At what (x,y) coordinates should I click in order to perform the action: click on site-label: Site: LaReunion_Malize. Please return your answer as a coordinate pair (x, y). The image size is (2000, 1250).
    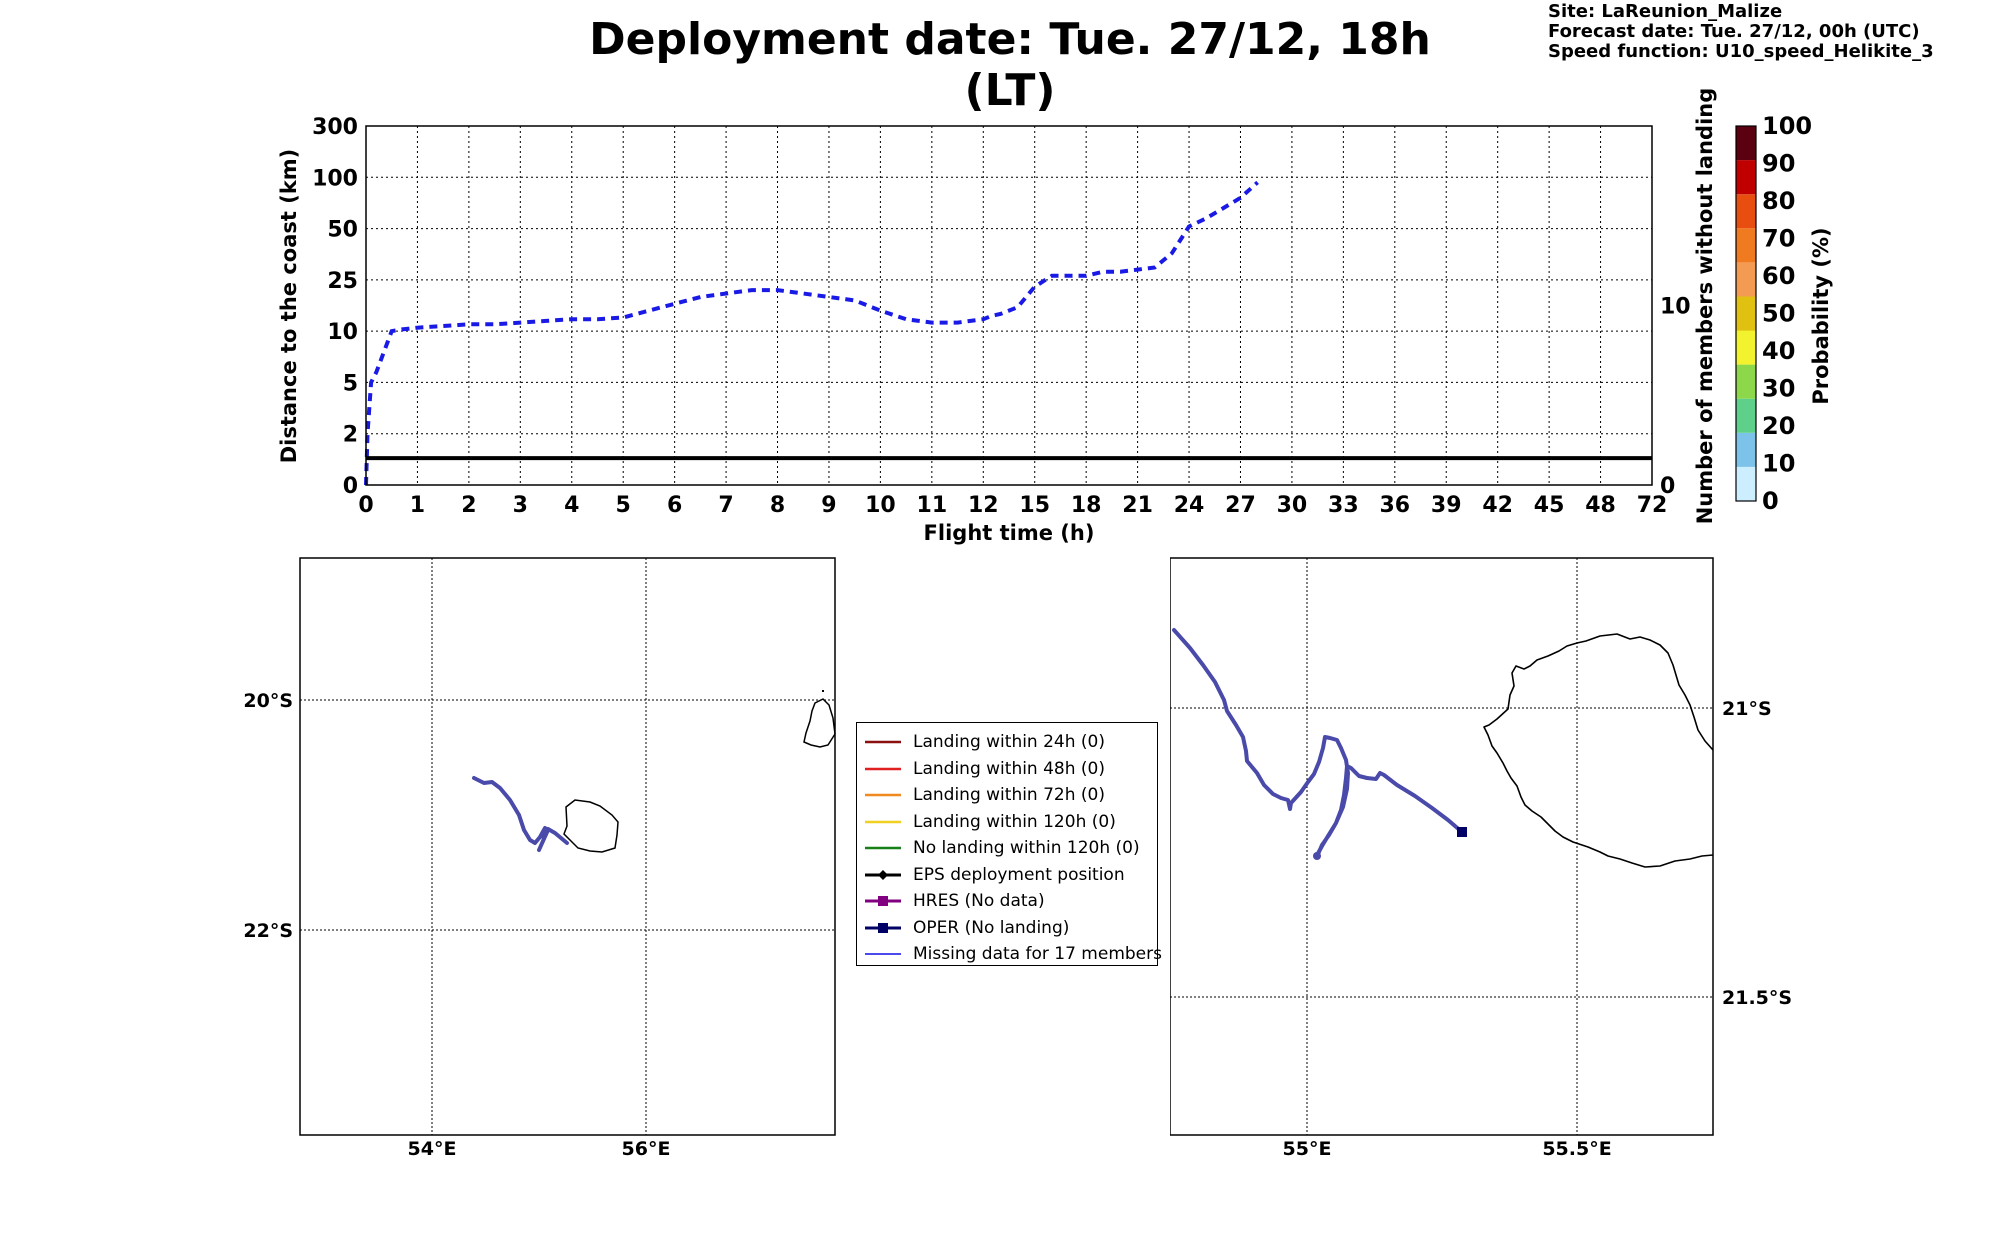
    Looking at the image, I should click on (1665, 11).